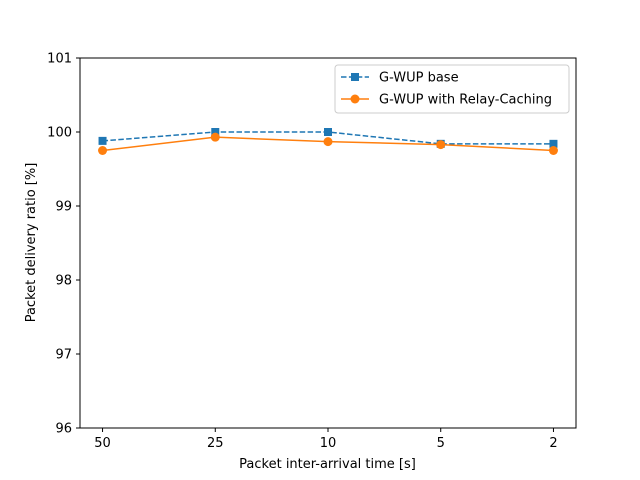  I want to click on plot-area, so click(328, 141).